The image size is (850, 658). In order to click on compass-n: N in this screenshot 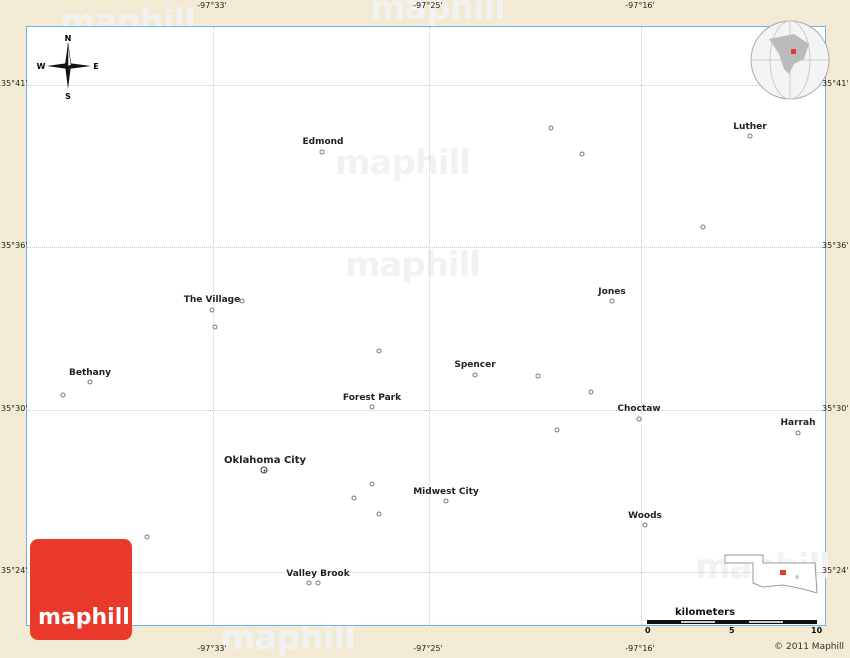, I will do `click(68, 38)`.